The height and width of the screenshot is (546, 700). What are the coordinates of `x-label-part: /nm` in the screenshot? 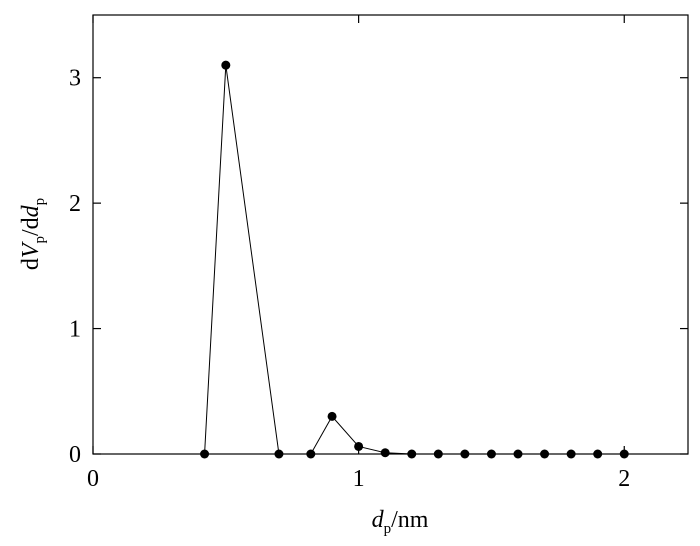 It's located at (410, 520).